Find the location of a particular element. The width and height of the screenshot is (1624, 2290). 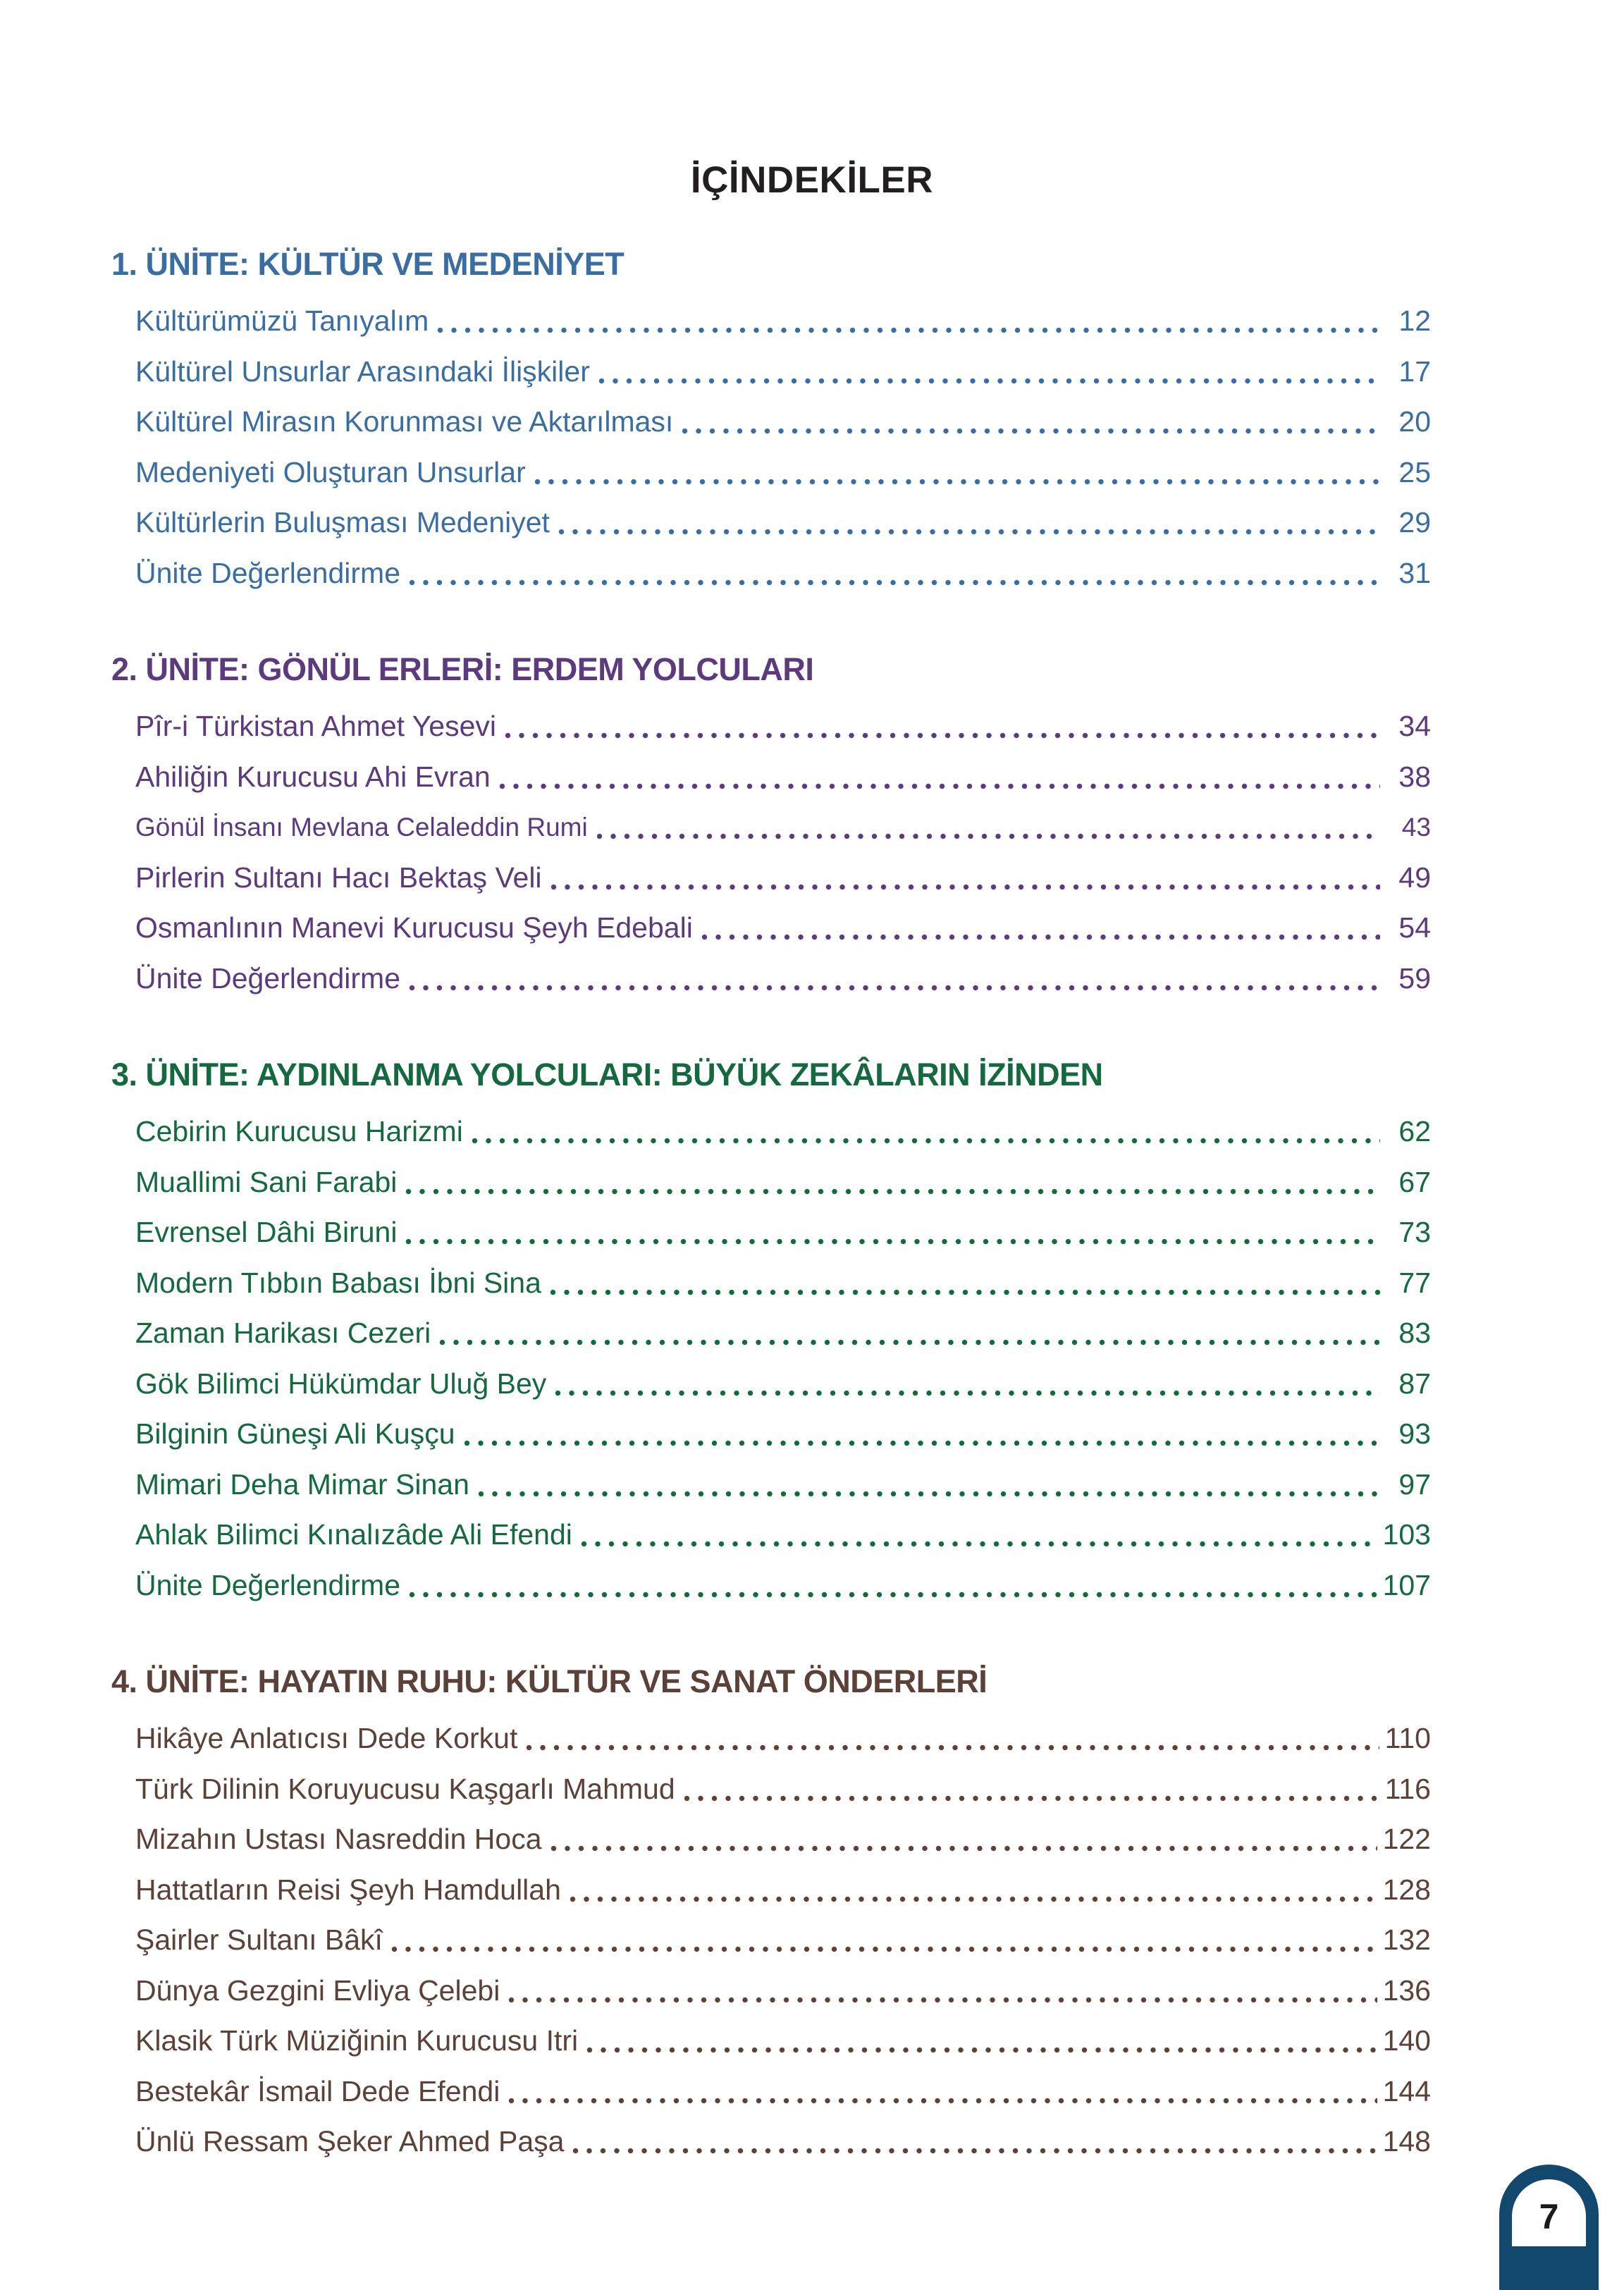

toc-entry: Ünite Değerlendirme 31 is located at coordinates (771, 574).